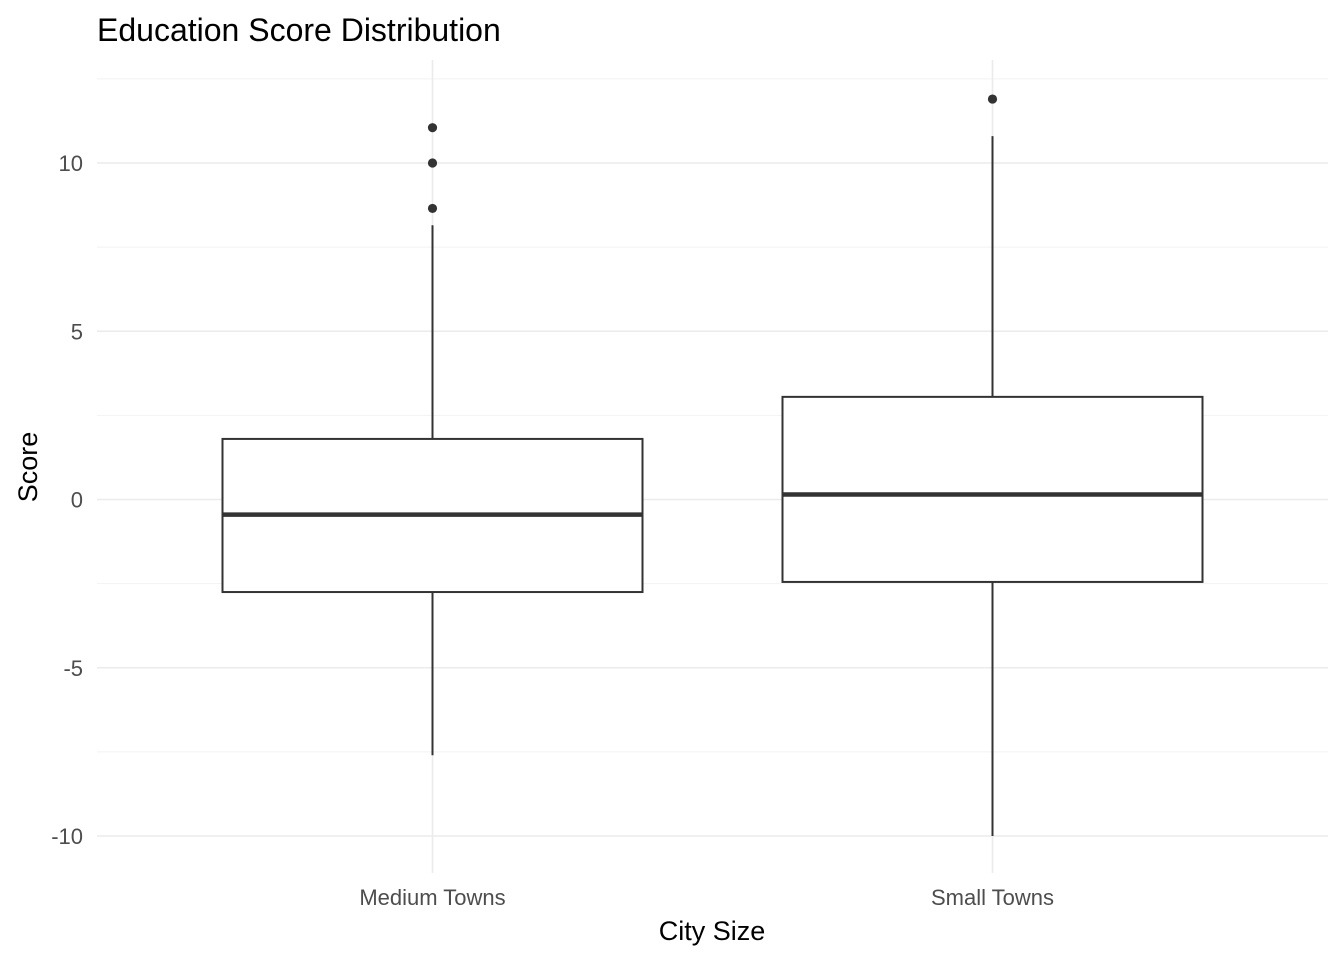 This screenshot has width=1344, height=960. Describe the element at coordinates (432, 897) in the screenshot. I see `x-tick-label: Medium Towns` at that location.